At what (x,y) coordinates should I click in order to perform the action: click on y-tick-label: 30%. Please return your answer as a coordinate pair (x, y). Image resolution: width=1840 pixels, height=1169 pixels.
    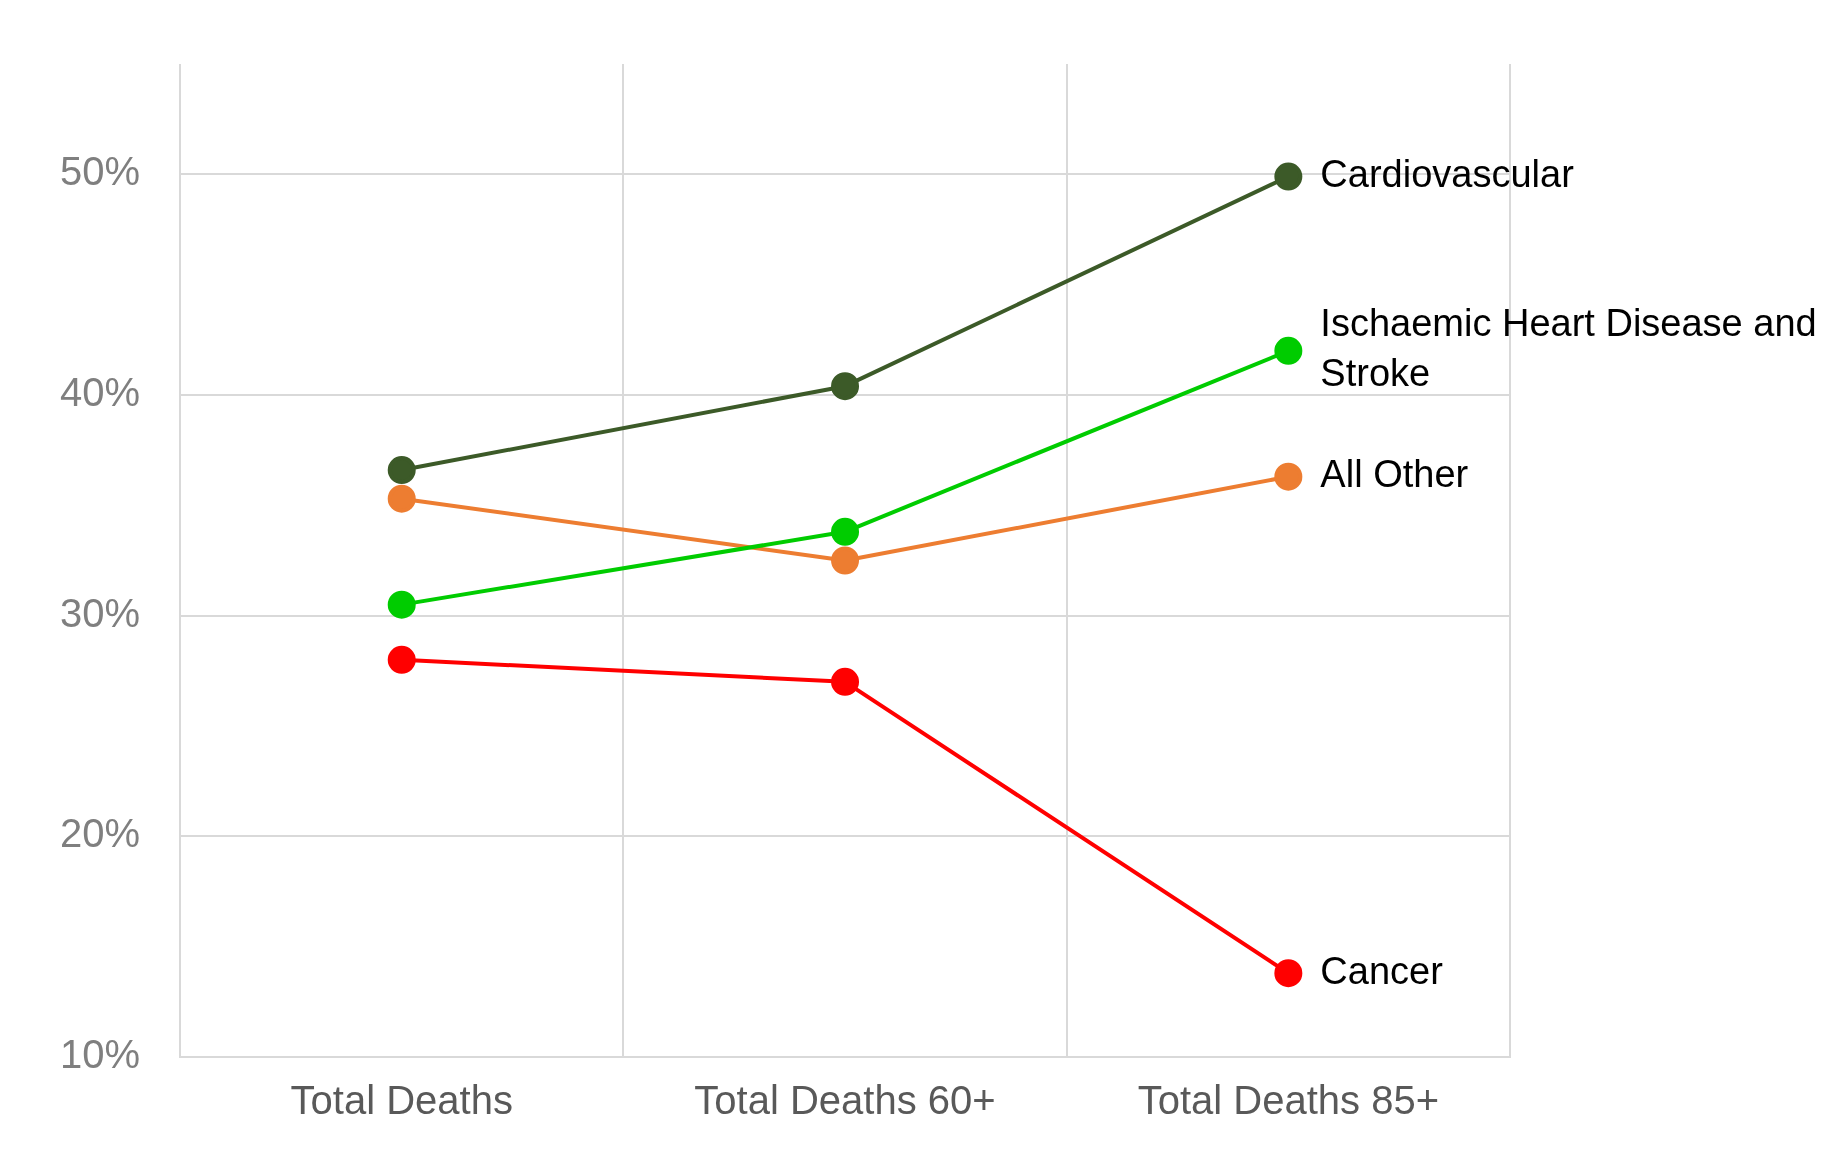
    Looking at the image, I should click on (100, 612).